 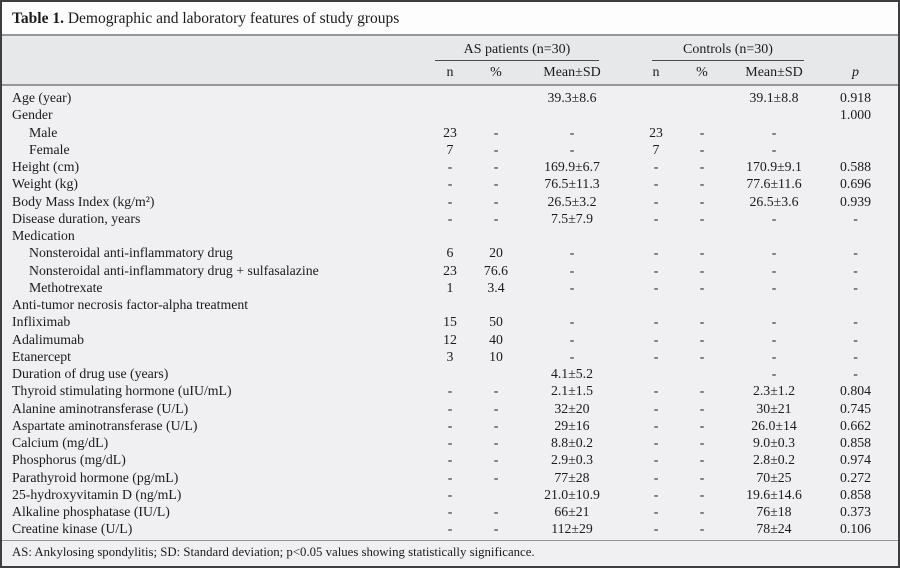 I want to click on cell-controls-mean-sd: 78±24, so click(x=774, y=529).